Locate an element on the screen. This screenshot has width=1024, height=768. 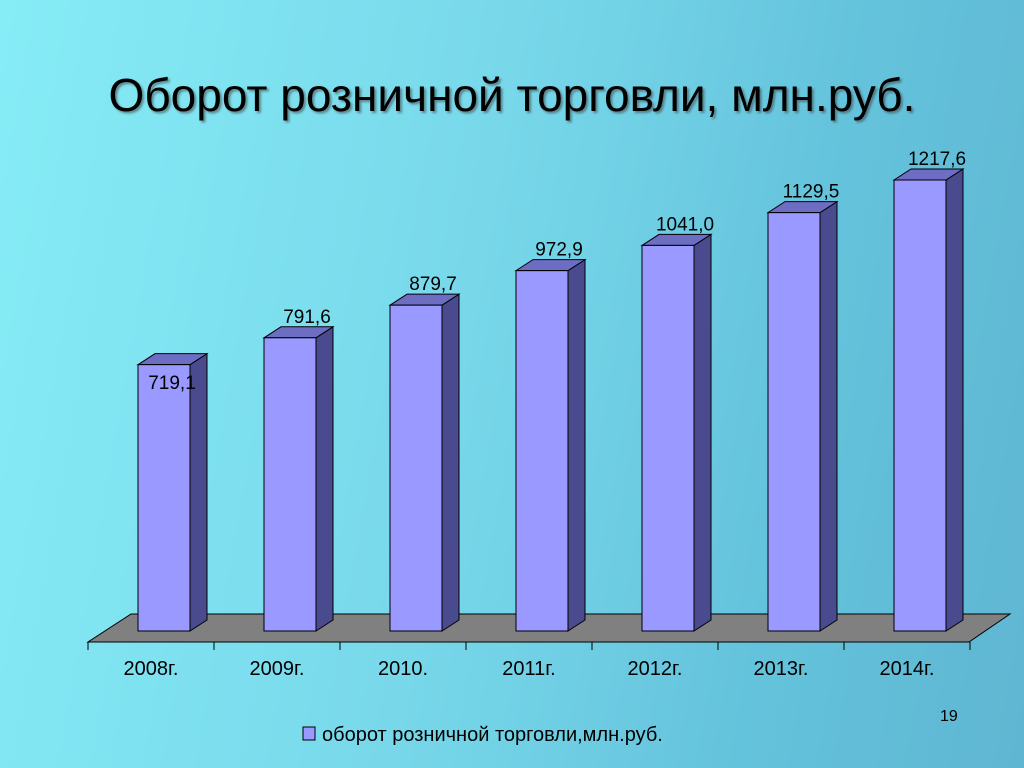
bar-2013г. is located at coordinates (802, 416).